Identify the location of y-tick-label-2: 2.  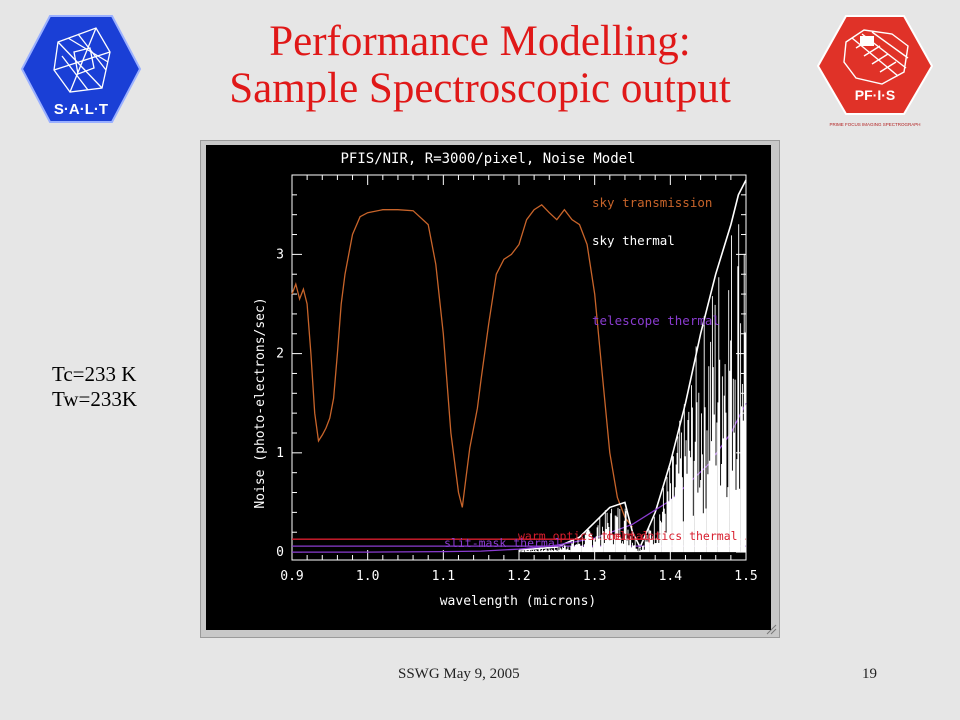
(280, 354).